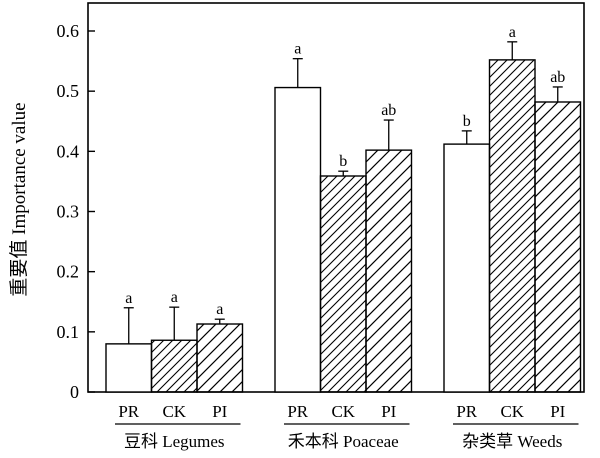 Image resolution: width=600 pixels, height=458 pixels. I want to click on y-tick-label: 0.6, so click(68, 31).